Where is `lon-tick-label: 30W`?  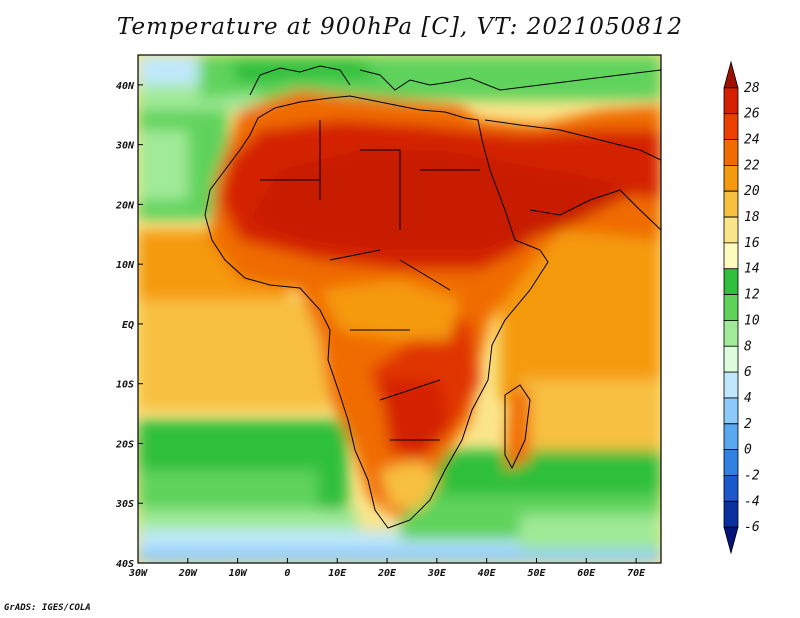 lon-tick-label: 30W is located at coordinates (138, 573).